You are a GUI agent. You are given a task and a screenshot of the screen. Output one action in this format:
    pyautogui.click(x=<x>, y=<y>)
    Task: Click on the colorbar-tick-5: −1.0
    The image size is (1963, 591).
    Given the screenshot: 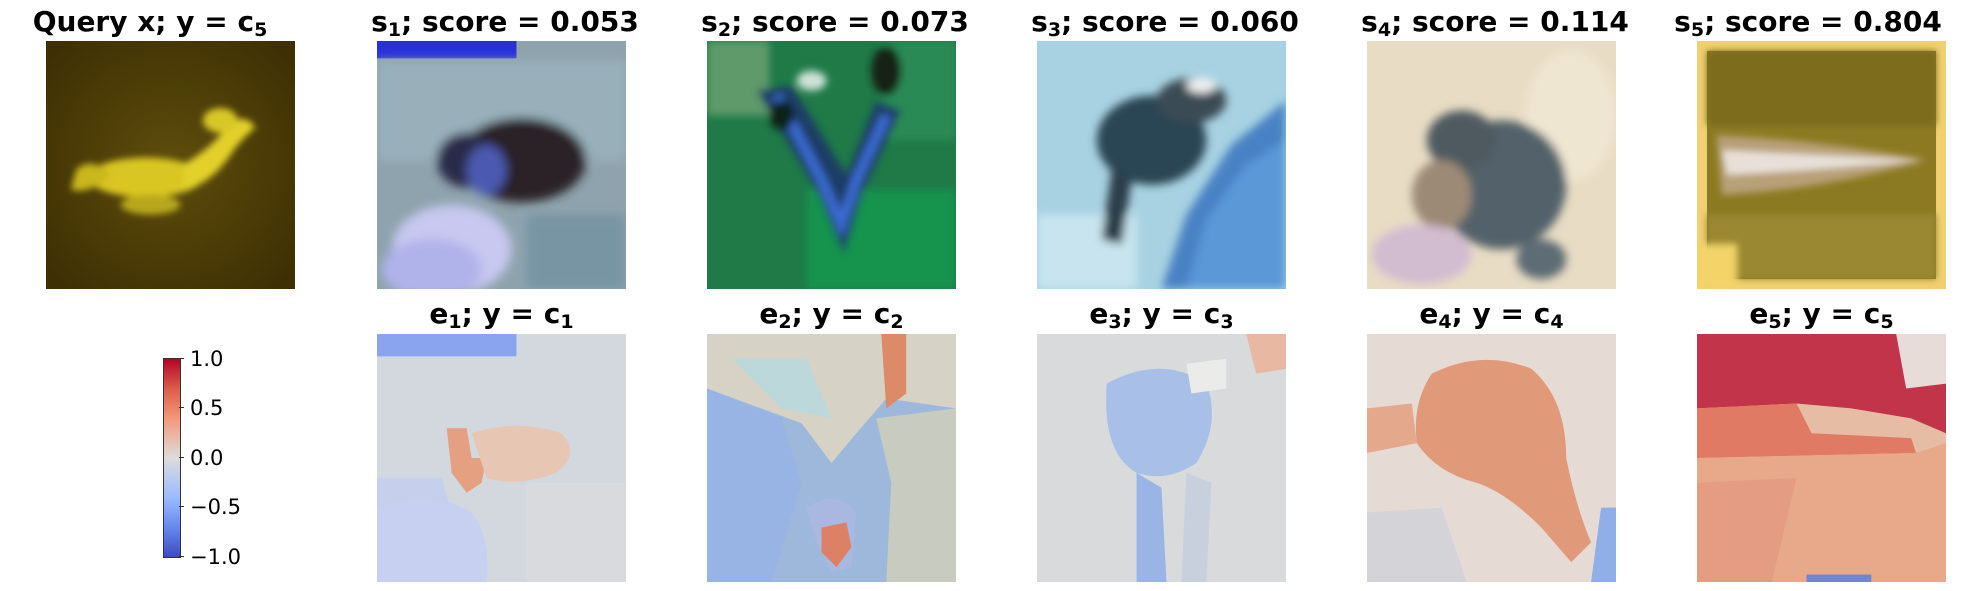 What is the action you would take?
    pyautogui.click(x=217, y=557)
    